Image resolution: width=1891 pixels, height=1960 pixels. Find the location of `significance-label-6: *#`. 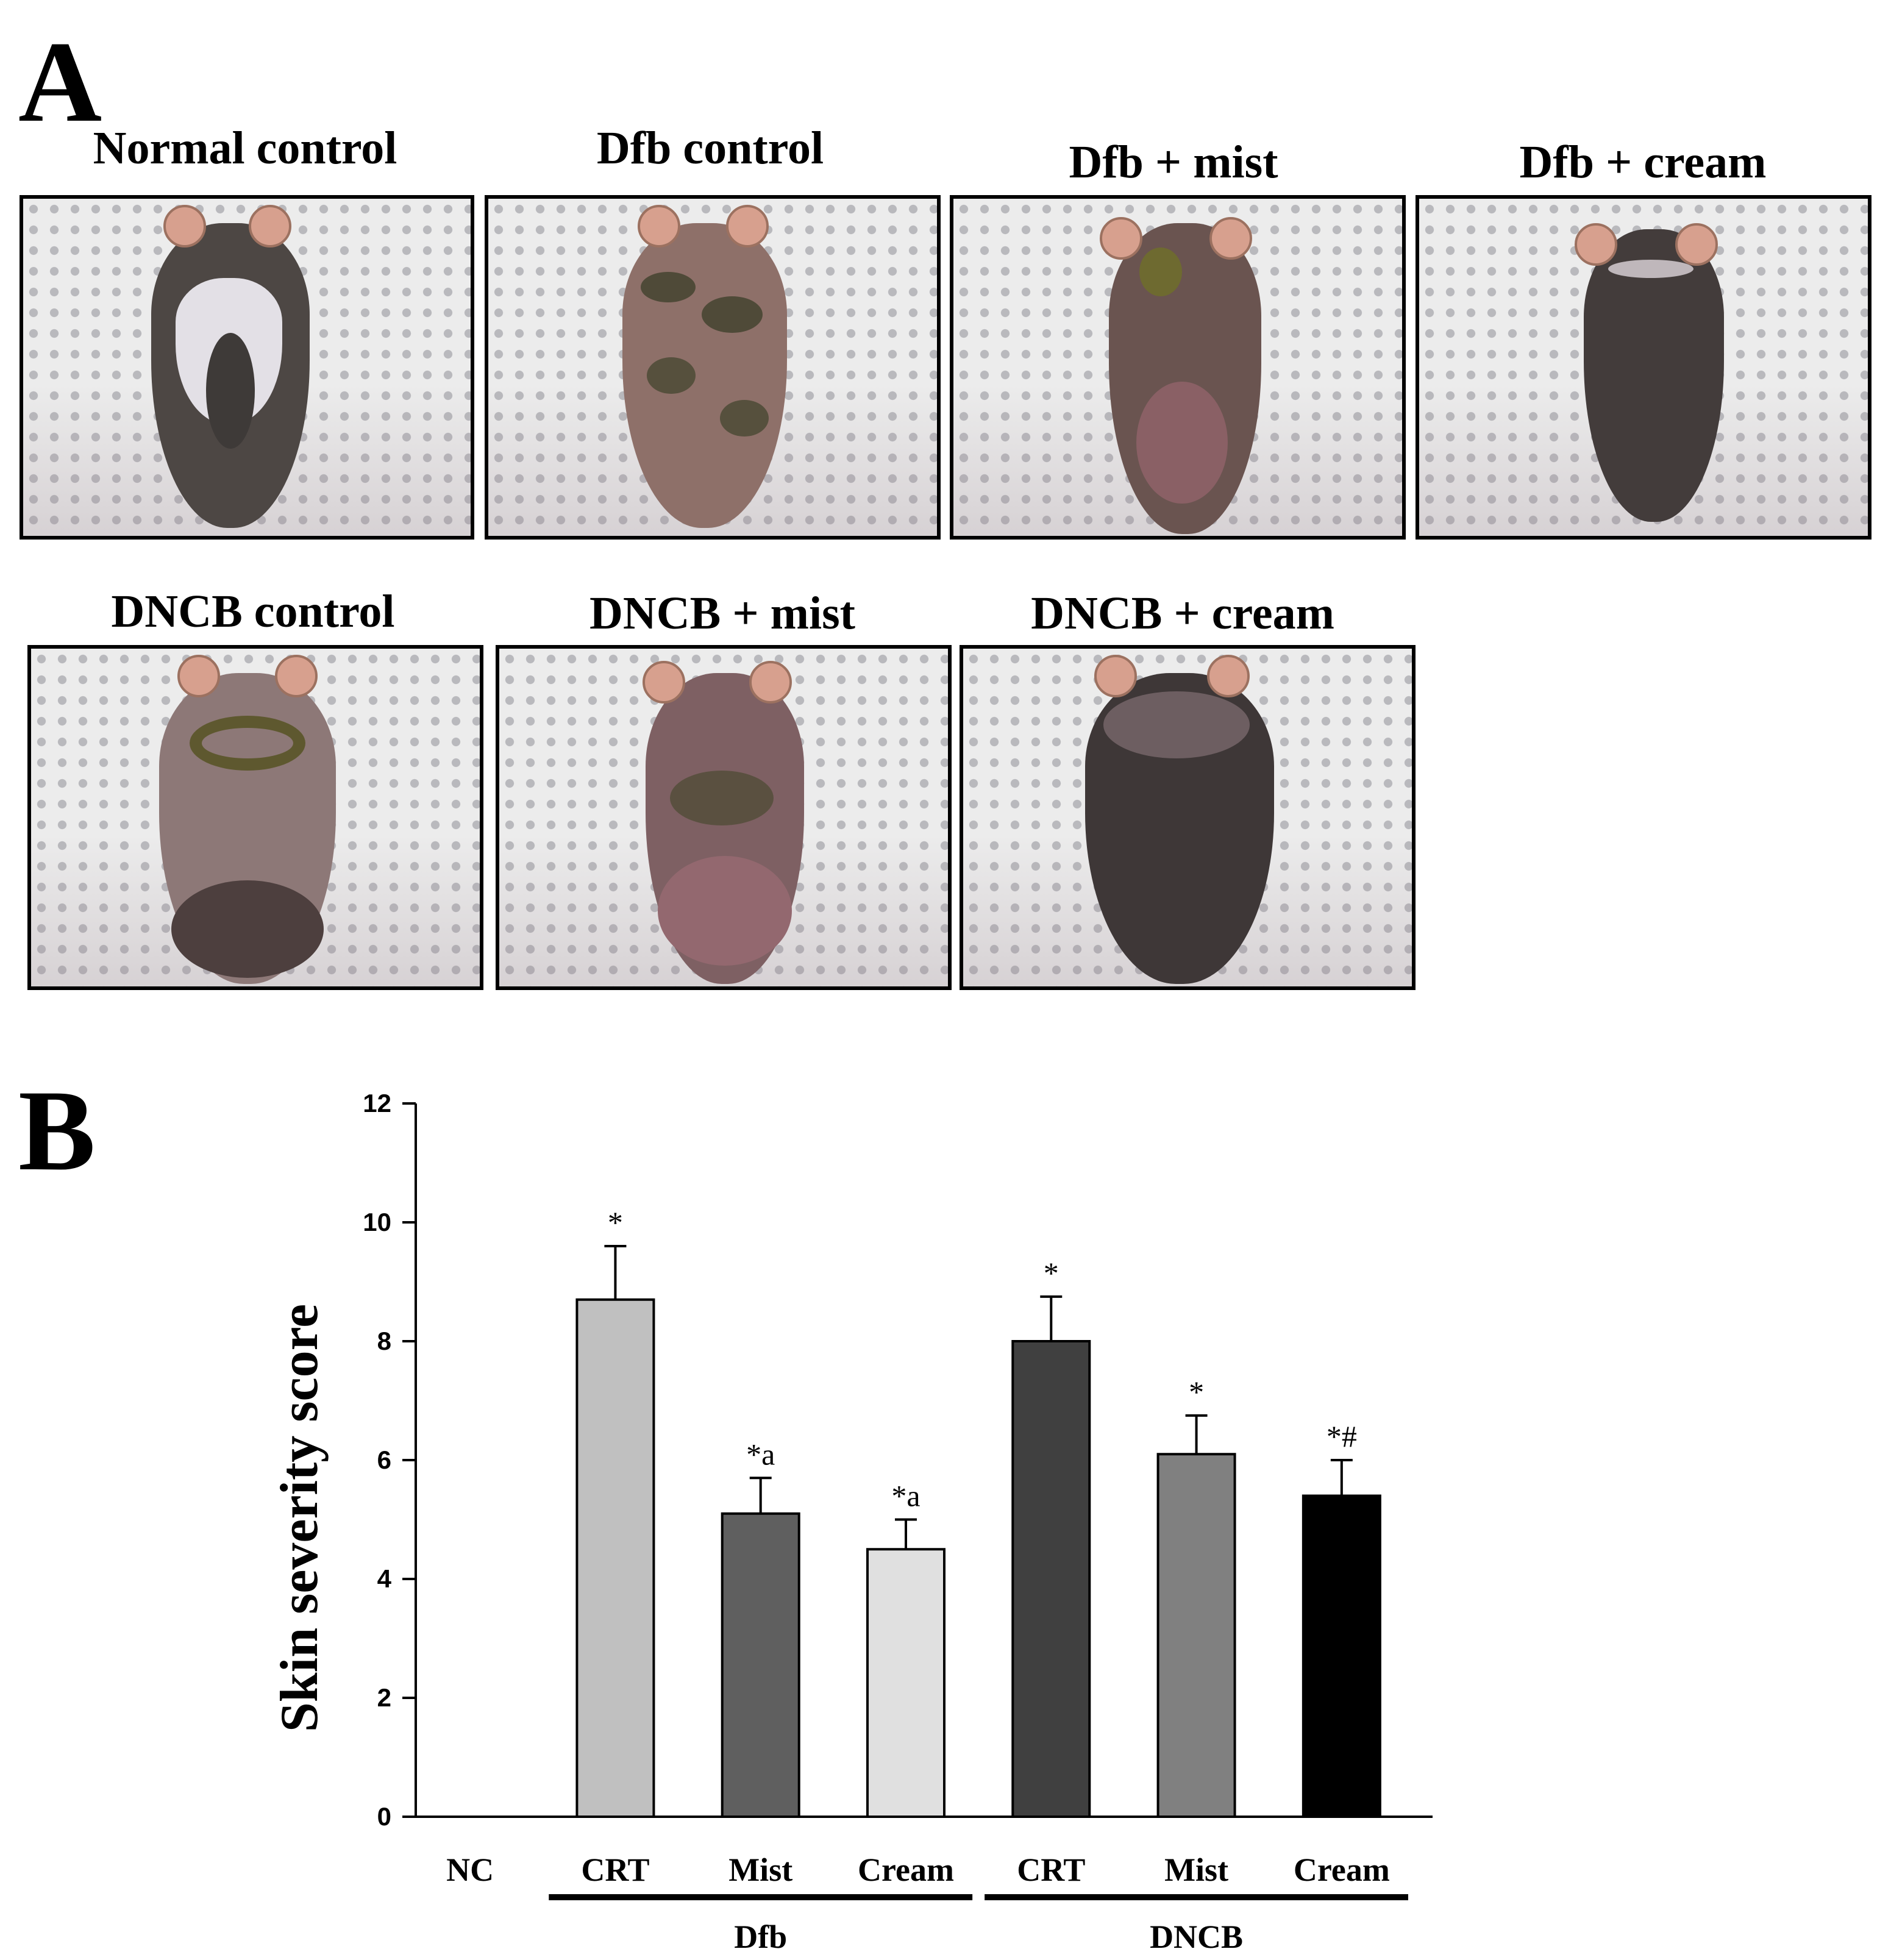

significance-label-6: *# is located at coordinates (1342, 1436).